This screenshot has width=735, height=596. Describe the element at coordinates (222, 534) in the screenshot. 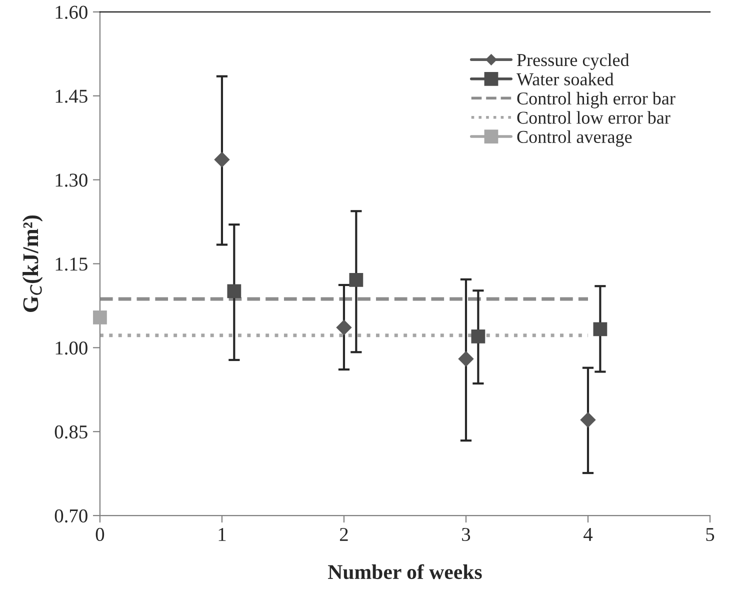

I see `x-tick-label: 1` at that location.